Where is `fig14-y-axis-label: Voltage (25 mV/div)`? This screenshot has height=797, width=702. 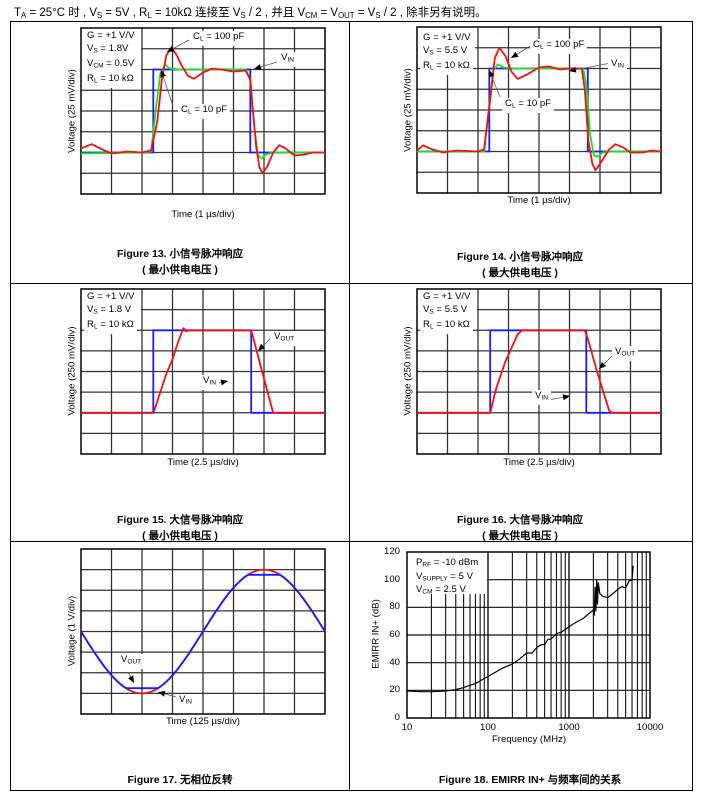
fig14-y-axis-label: Voltage (25 mV/div) is located at coordinates (408, 110).